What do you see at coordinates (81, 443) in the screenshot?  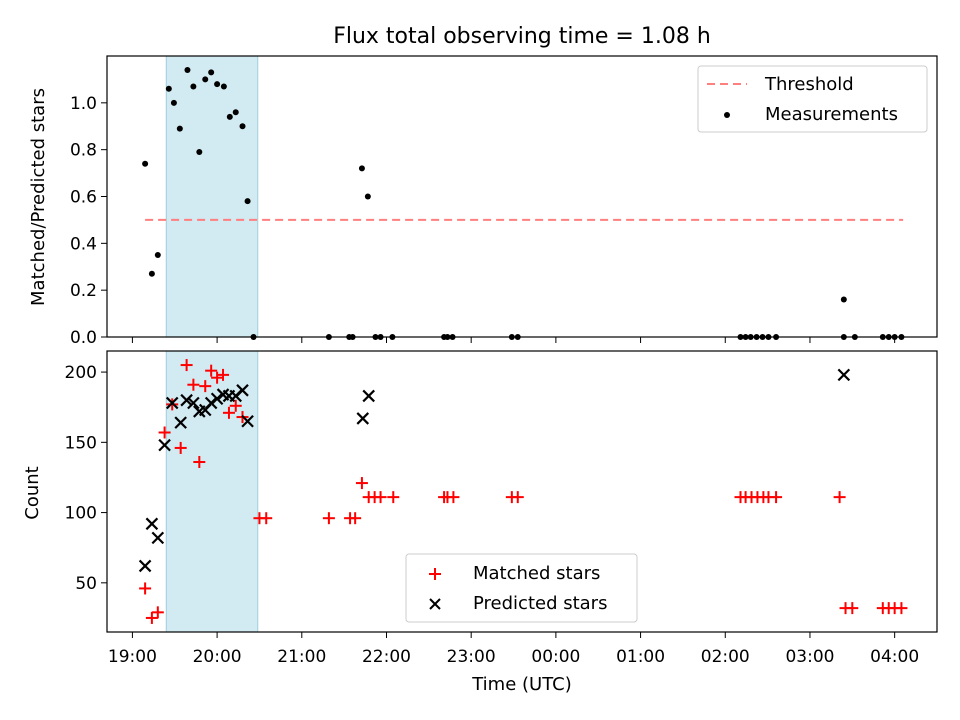 I see `y-tick-label: 150` at bounding box center [81, 443].